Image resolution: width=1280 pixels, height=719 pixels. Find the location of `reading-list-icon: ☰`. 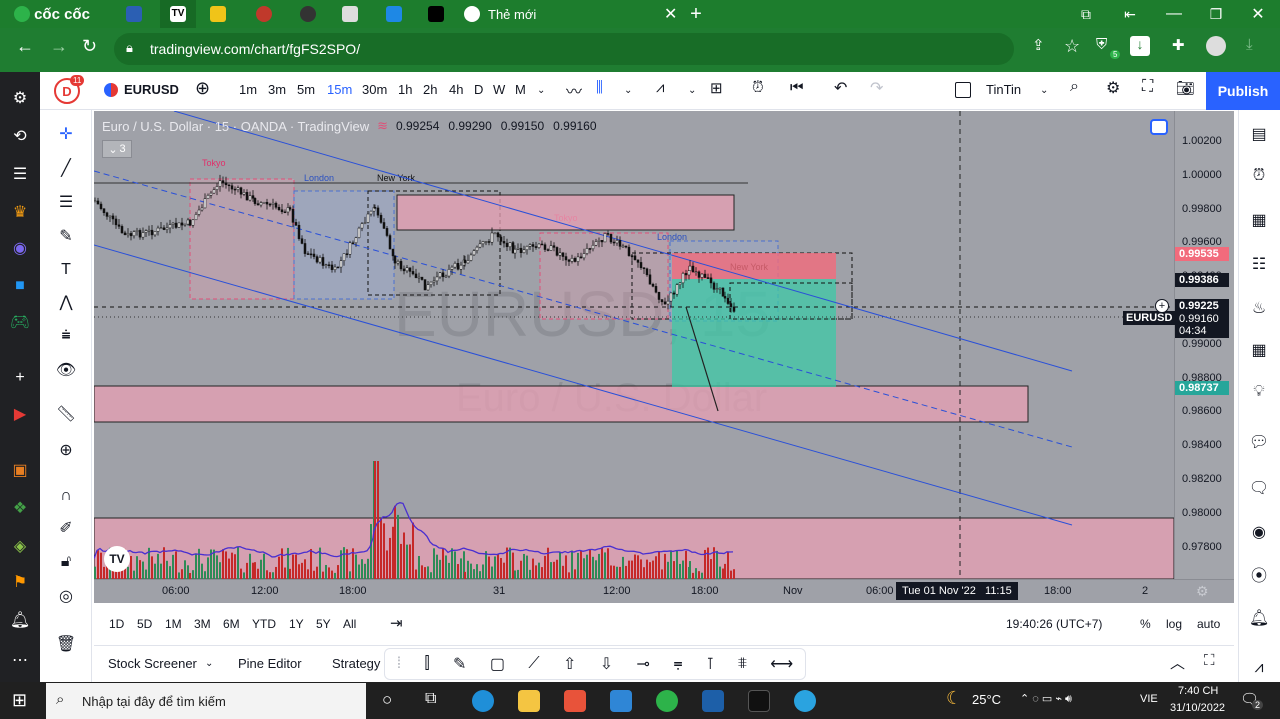

reading-list-icon: ☰ is located at coordinates (20, 174).